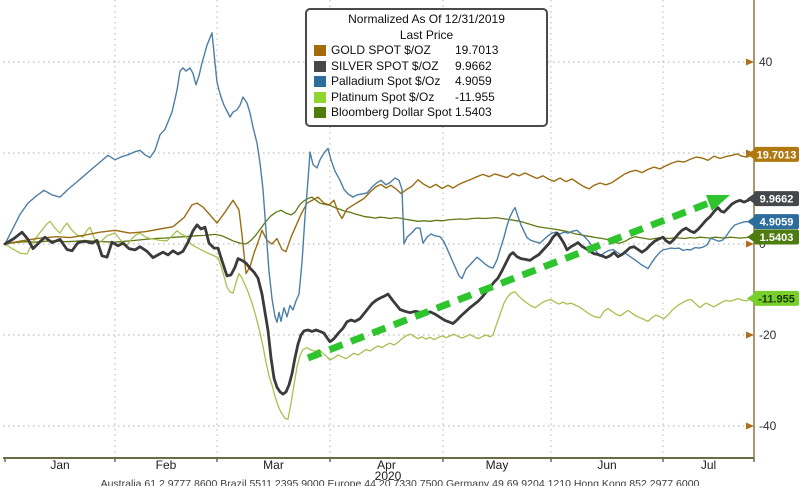 Image resolution: width=800 pixels, height=486 pixels. Describe the element at coordinates (751, 298) in the screenshot. I see `badge-notch-platinum` at that location.